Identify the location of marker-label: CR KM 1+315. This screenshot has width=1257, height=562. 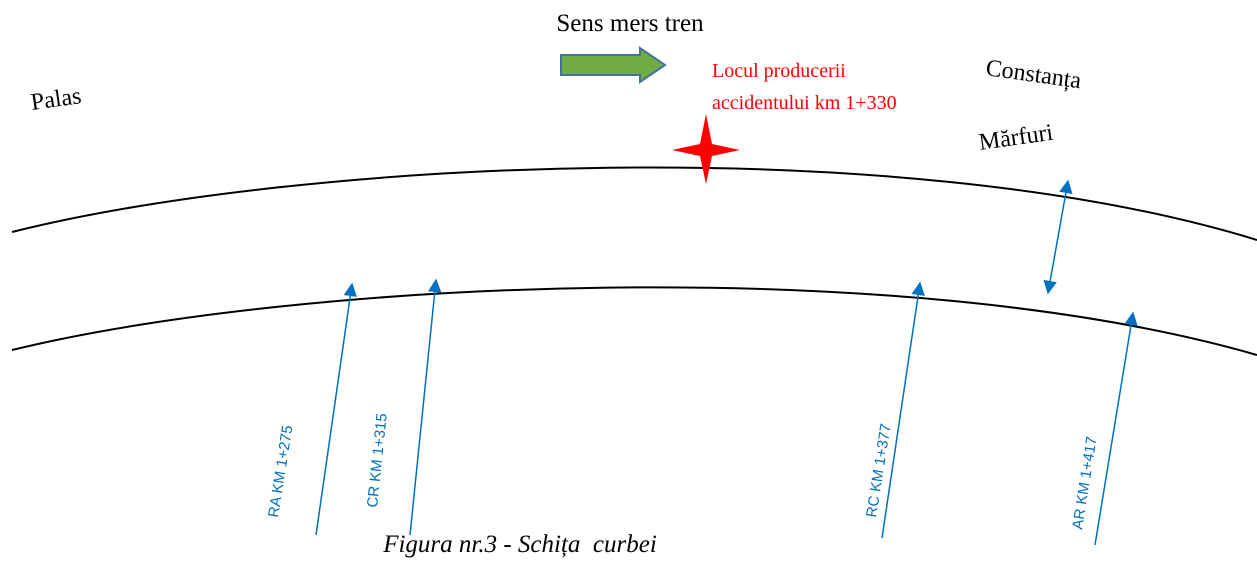
(377, 461).